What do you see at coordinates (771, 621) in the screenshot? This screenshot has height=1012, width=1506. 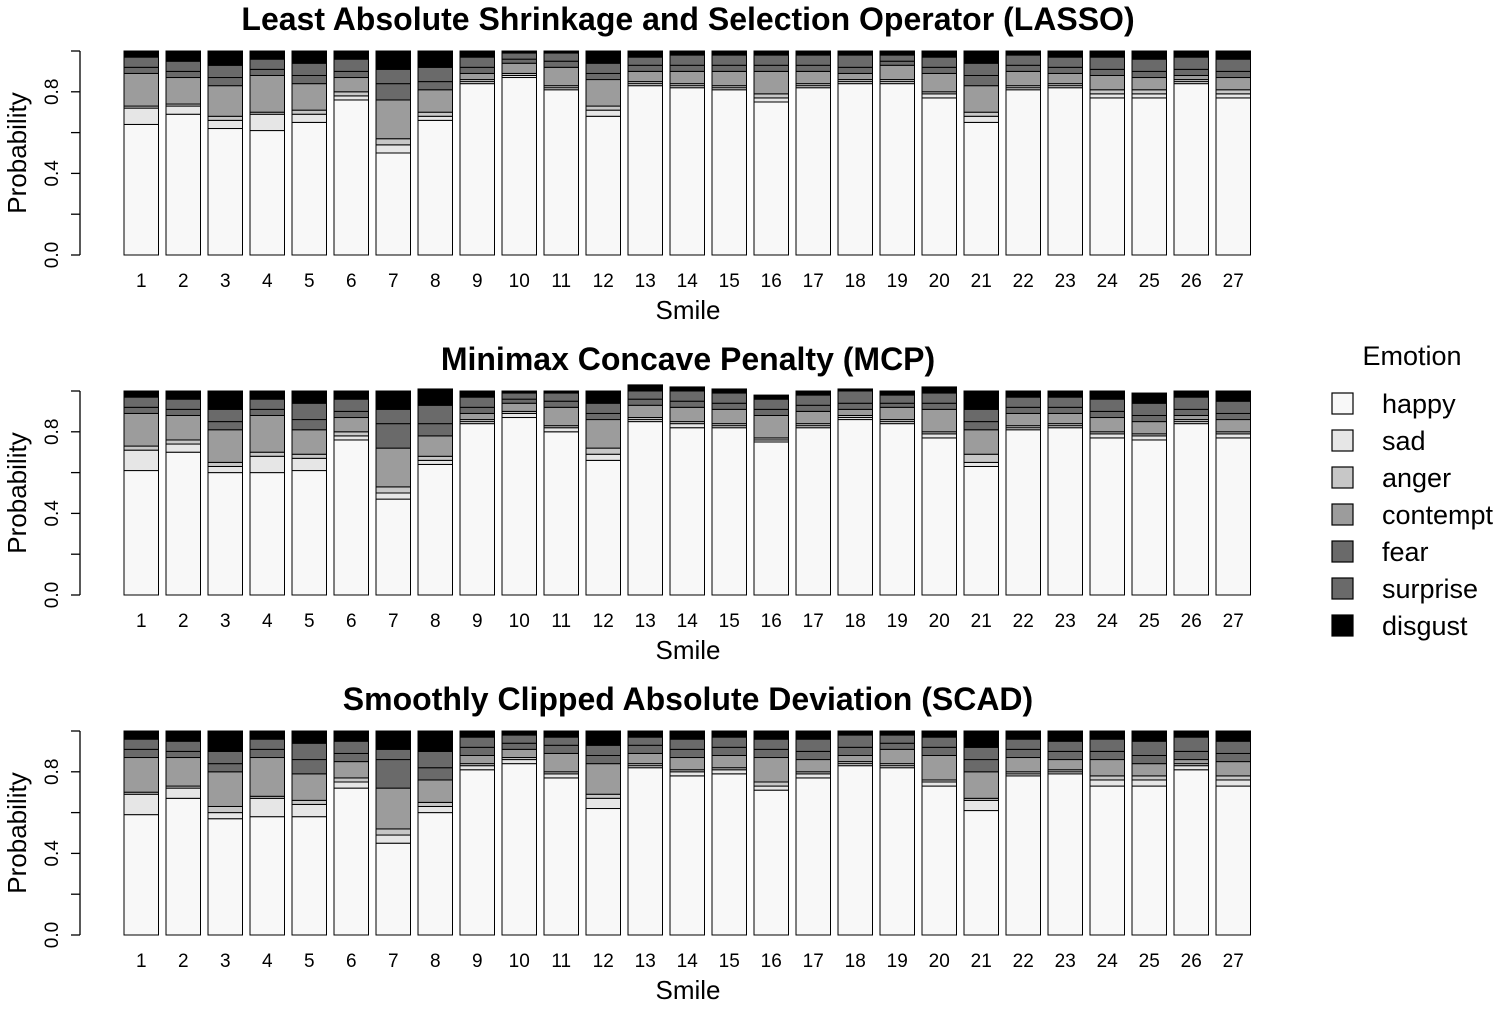 I see `x-tick-label: 16` at bounding box center [771, 621].